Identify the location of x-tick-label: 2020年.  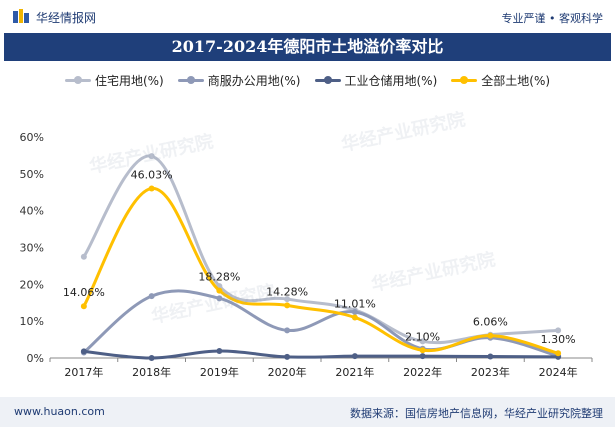
(287, 372).